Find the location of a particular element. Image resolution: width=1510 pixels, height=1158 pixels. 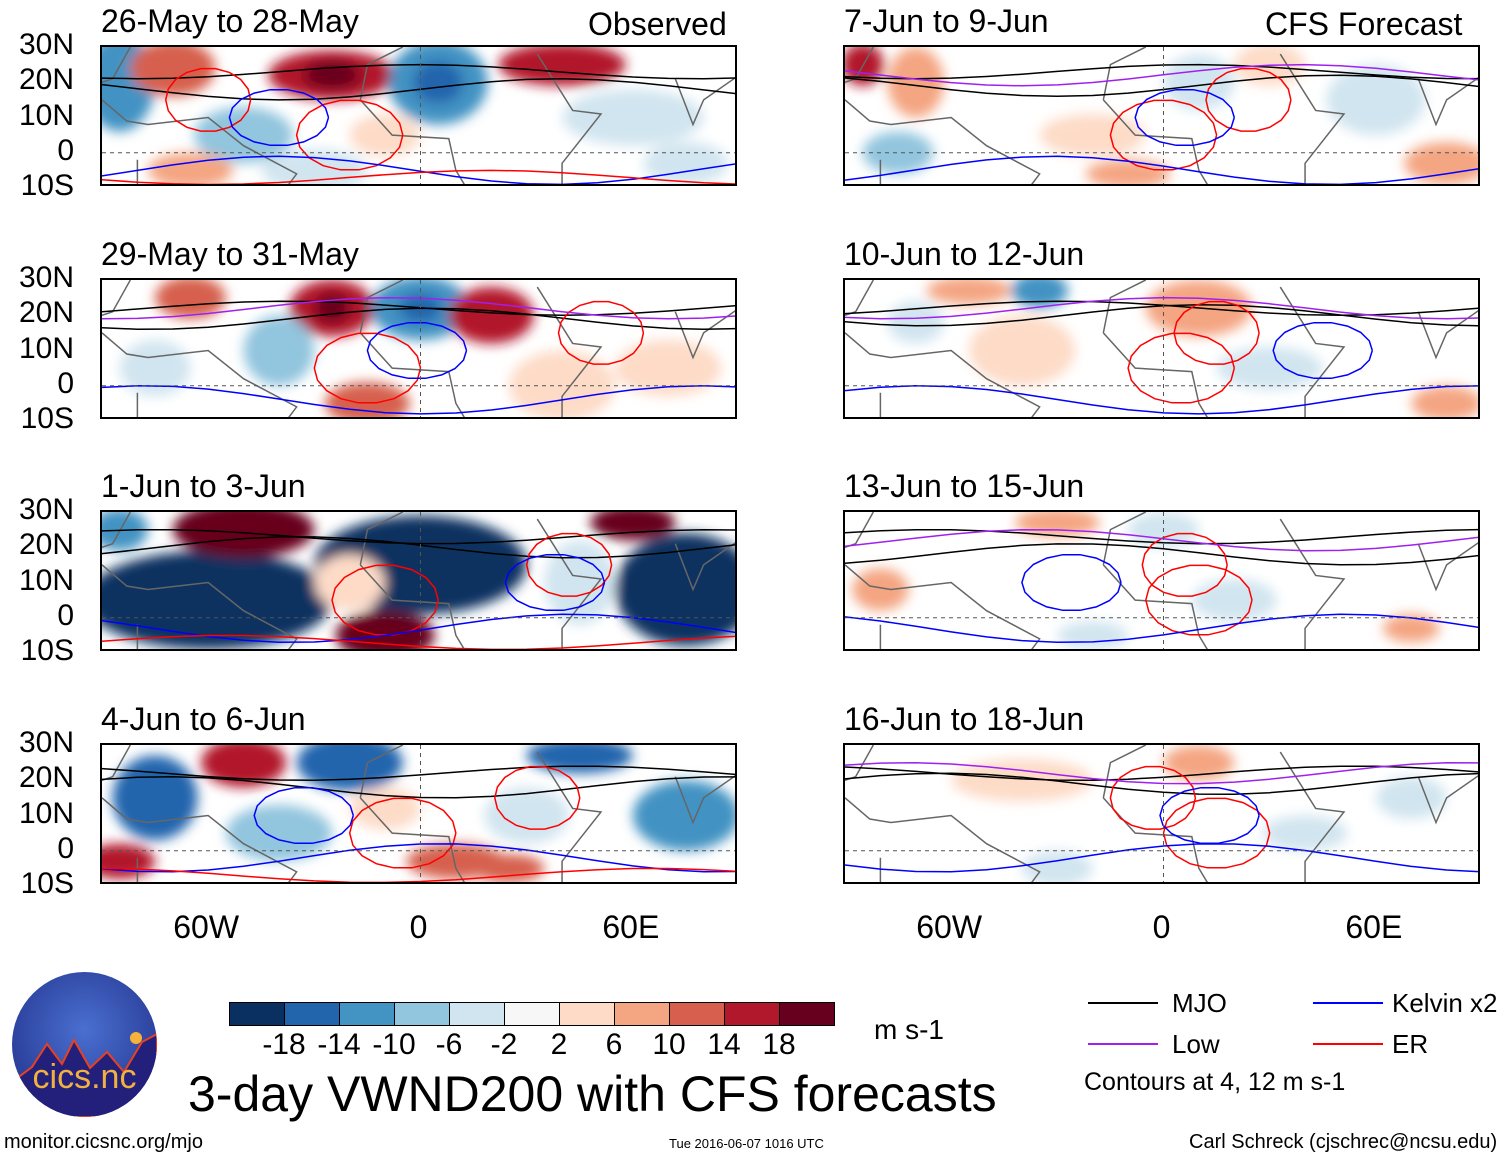

legend-line-low is located at coordinates (1123, 1044).